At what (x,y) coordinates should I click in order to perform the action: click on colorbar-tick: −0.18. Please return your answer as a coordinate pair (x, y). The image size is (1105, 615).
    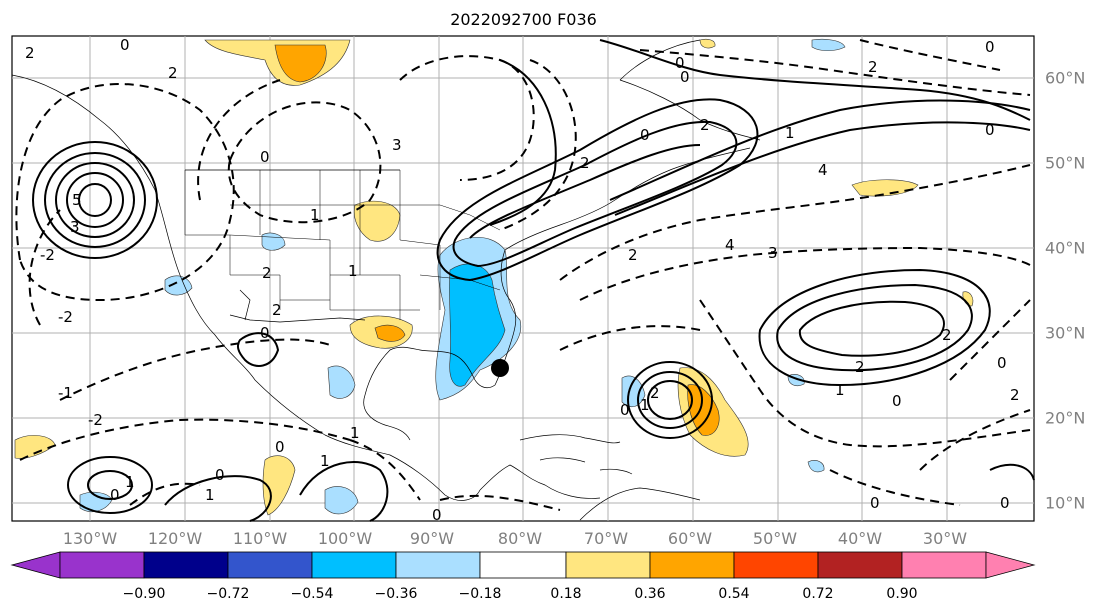
    Looking at the image, I should click on (480, 594).